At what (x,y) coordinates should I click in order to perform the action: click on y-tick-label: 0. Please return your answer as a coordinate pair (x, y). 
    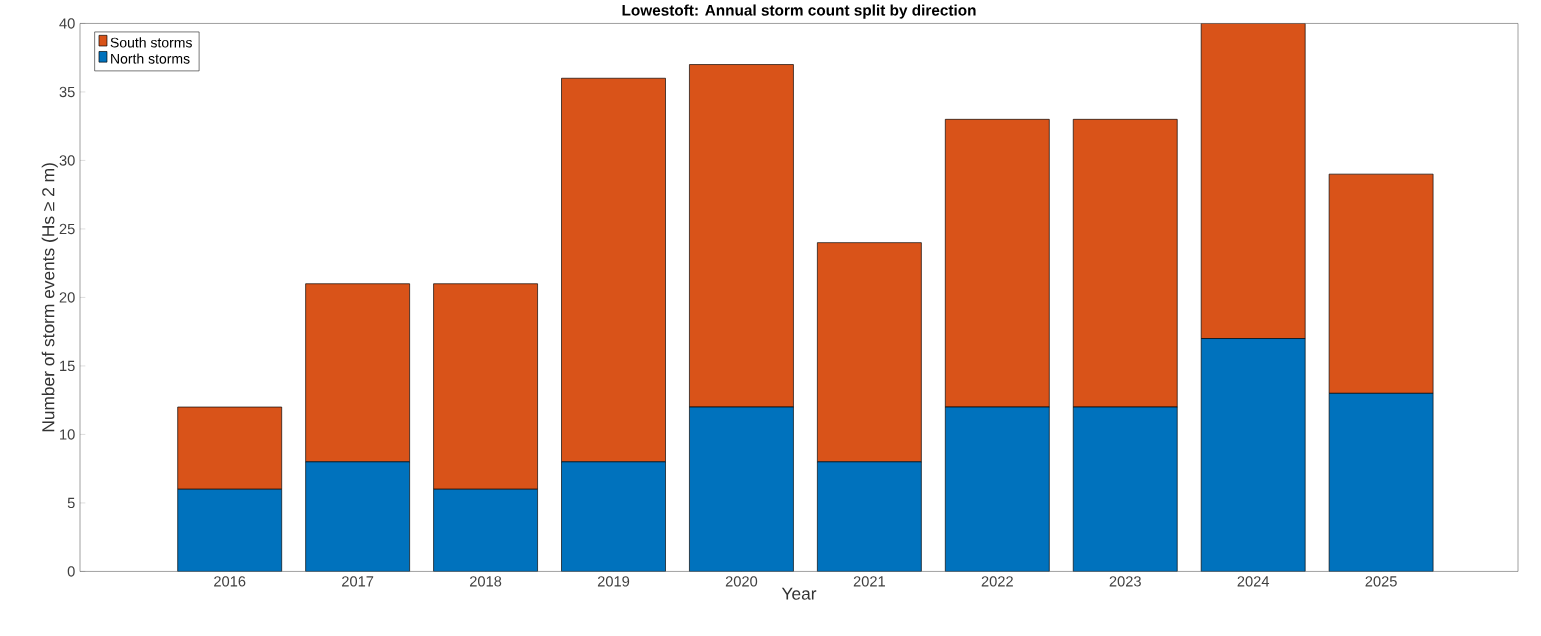
    Looking at the image, I should click on (71, 571).